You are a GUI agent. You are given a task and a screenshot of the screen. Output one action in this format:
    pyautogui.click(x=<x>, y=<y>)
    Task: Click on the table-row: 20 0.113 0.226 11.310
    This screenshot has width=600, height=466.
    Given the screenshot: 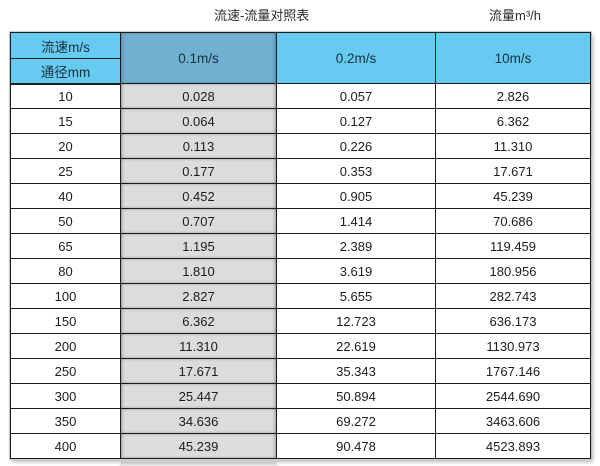 What is the action you would take?
    pyautogui.click(x=300, y=146)
    